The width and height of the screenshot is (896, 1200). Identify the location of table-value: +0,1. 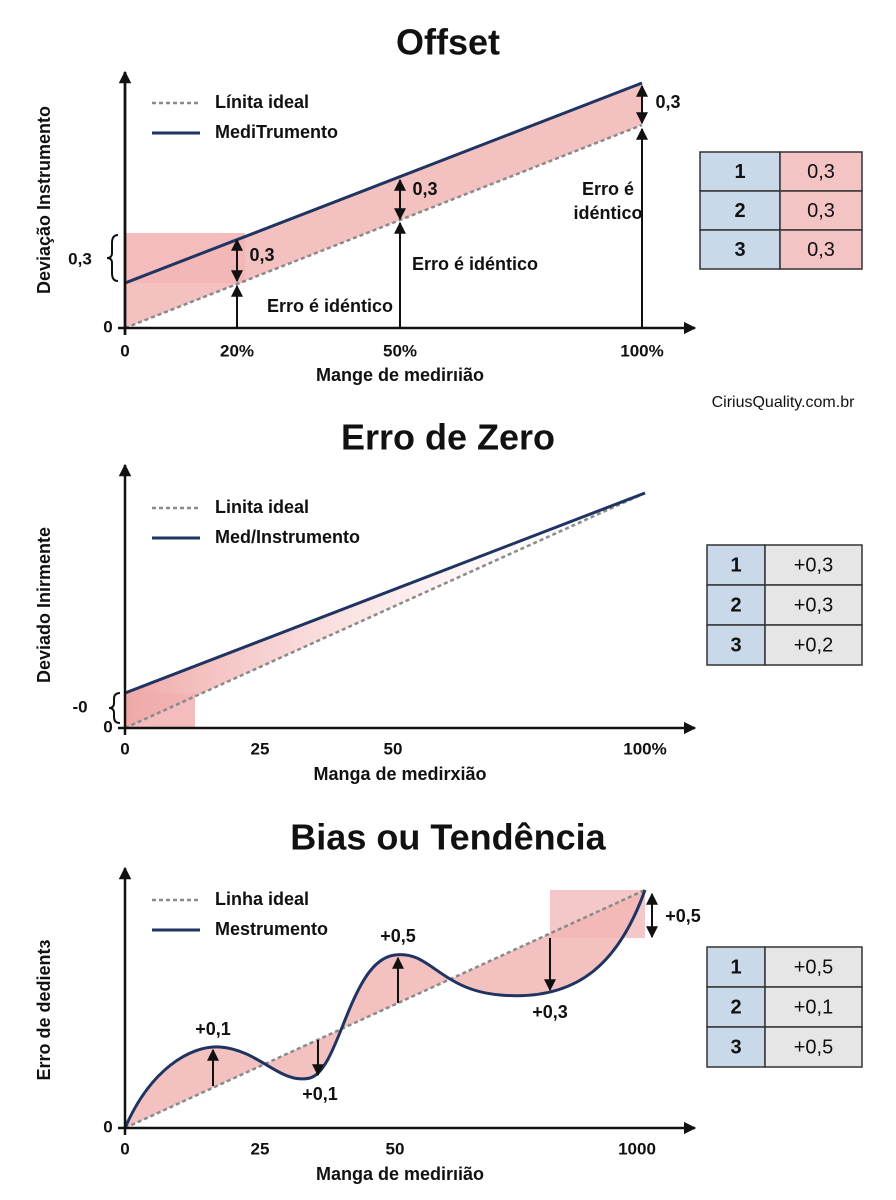
(813, 1007).